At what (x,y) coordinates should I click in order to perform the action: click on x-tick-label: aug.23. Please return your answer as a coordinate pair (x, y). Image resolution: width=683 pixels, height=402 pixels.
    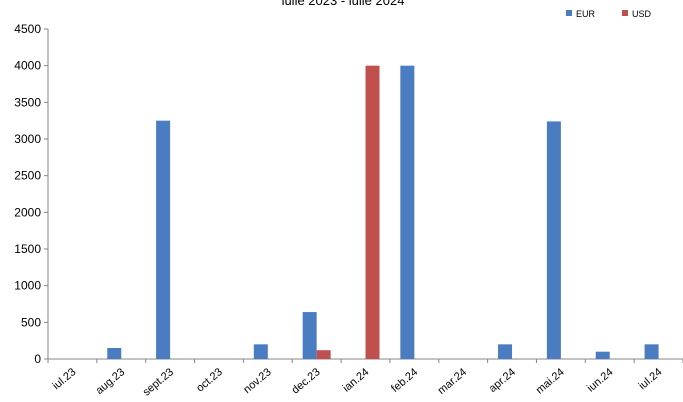
    Looking at the image, I should click on (110, 381).